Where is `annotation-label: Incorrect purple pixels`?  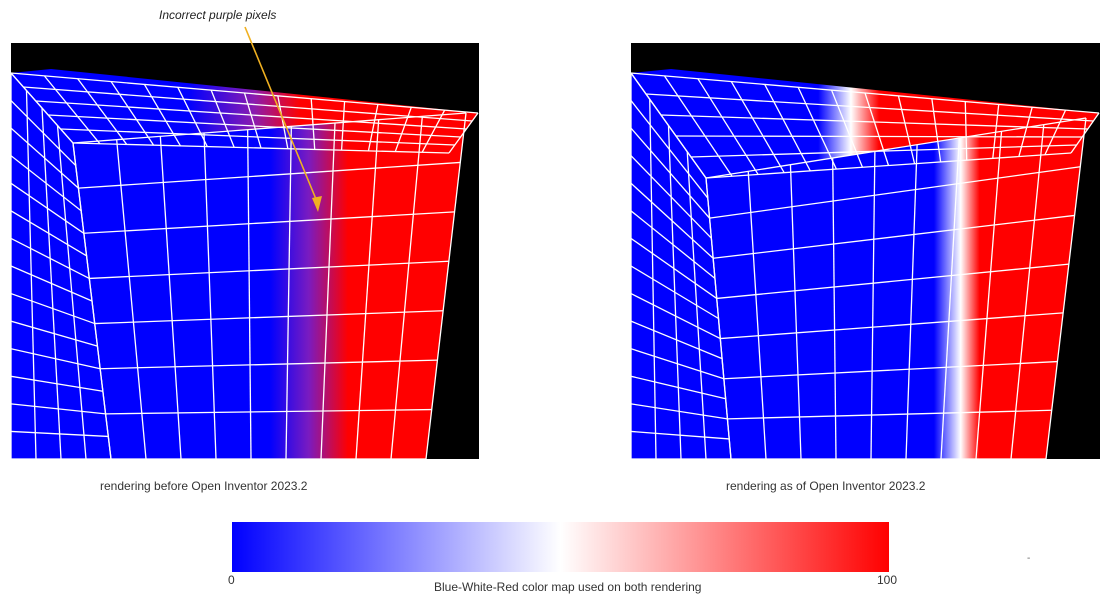
annotation-label: Incorrect purple pixels is located at coordinates (218, 15).